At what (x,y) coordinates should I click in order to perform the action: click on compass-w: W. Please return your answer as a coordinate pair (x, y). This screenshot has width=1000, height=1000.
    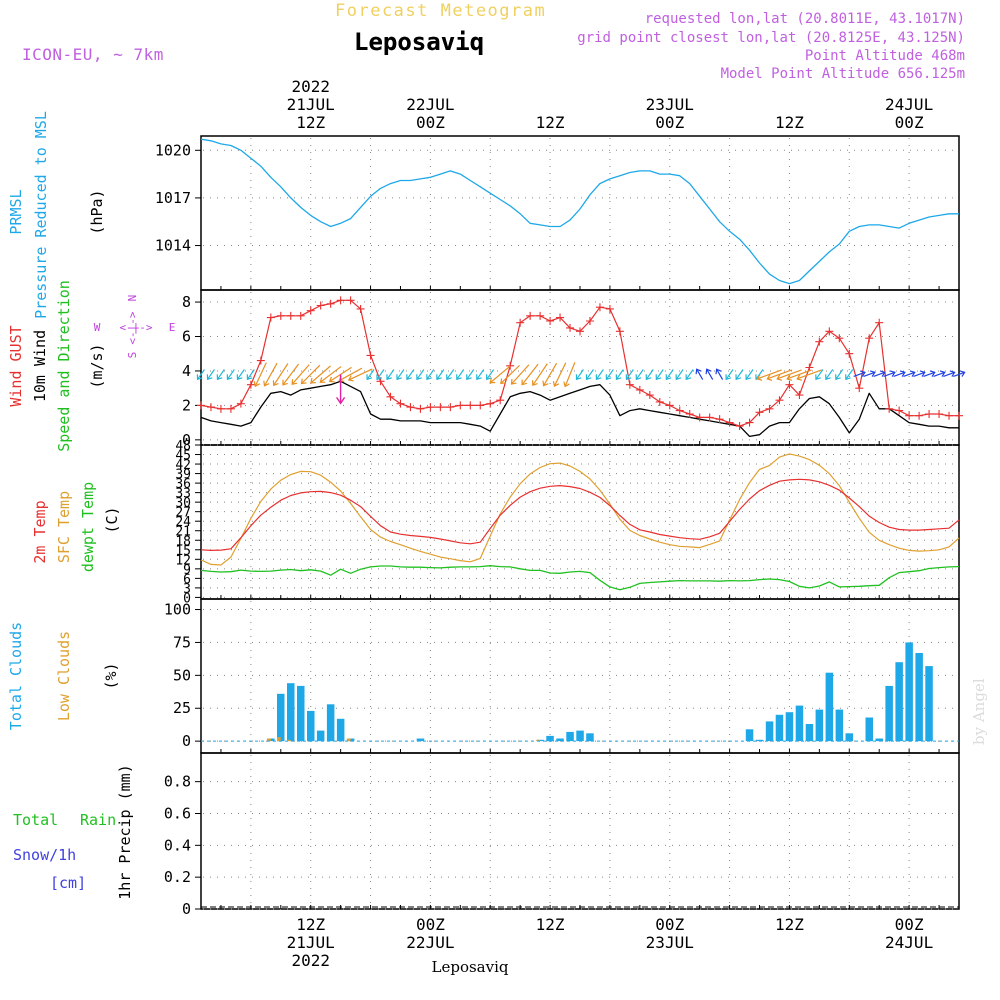
    Looking at the image, I should click on (97, 327).